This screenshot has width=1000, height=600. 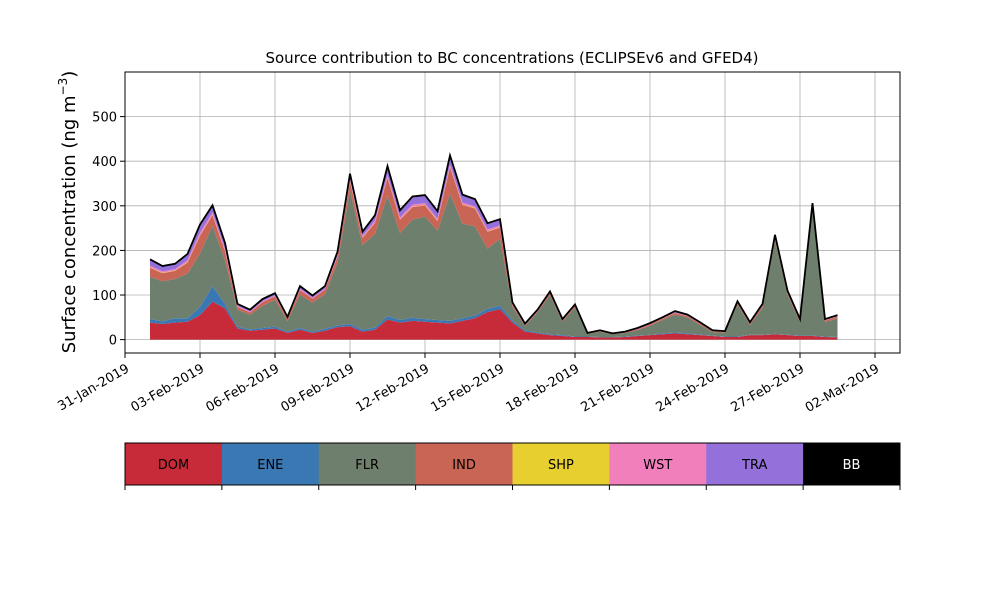 I want to click on y-tick-label: 400, so click(x=104, y=162).